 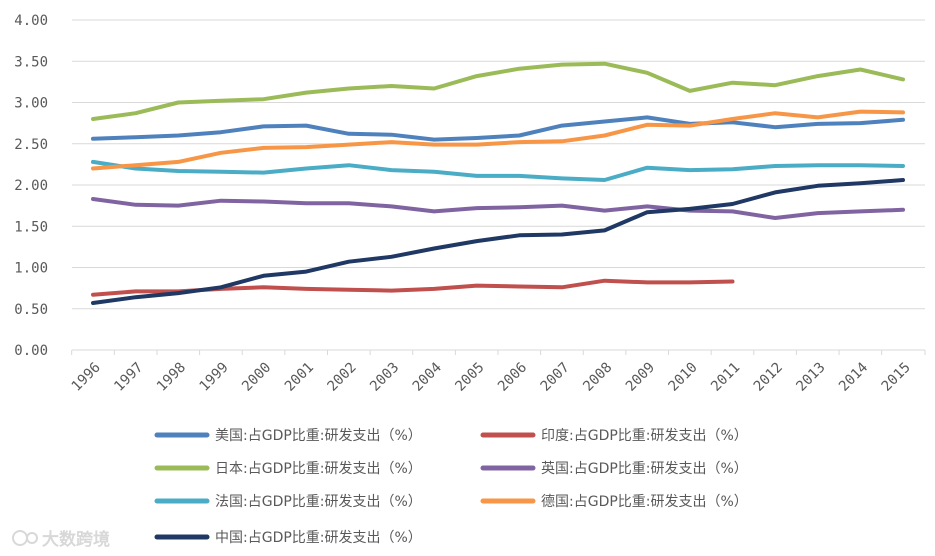 I want to click on y-tick-label: 1.50, so click(x=31, y=227).